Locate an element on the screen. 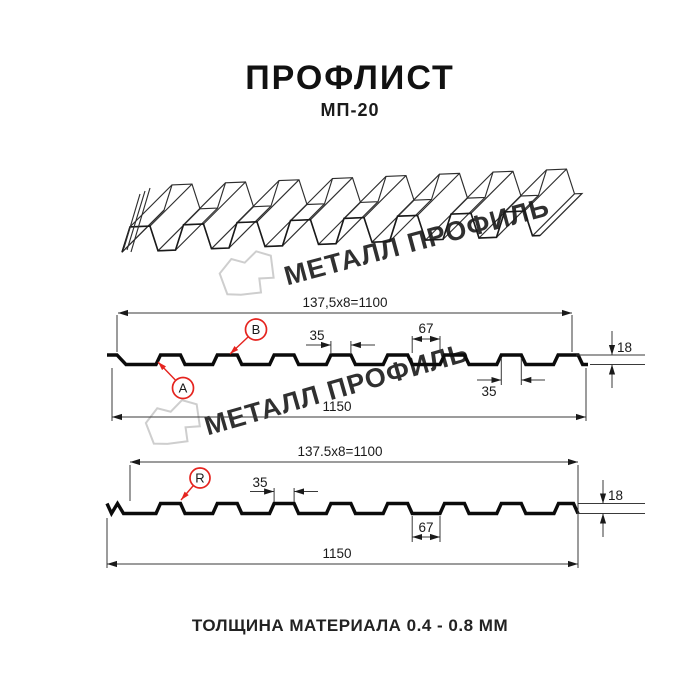 This screenshot has height=700, width=700. dim-p1-height: 18 is located at coordinates (610, 359).